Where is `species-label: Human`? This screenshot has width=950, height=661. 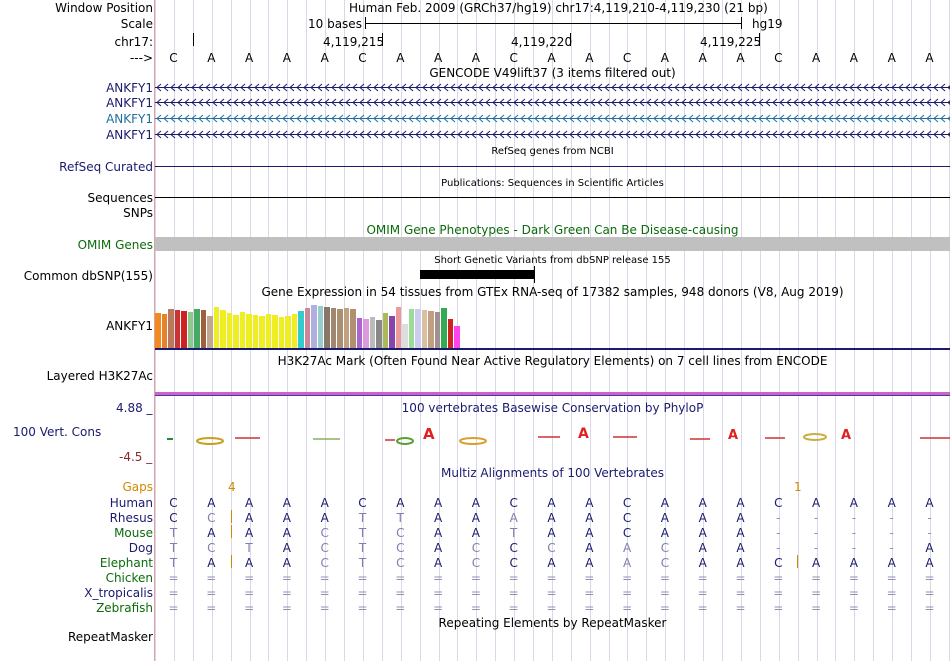
species-label: Human is located at coordinates (131, 503).